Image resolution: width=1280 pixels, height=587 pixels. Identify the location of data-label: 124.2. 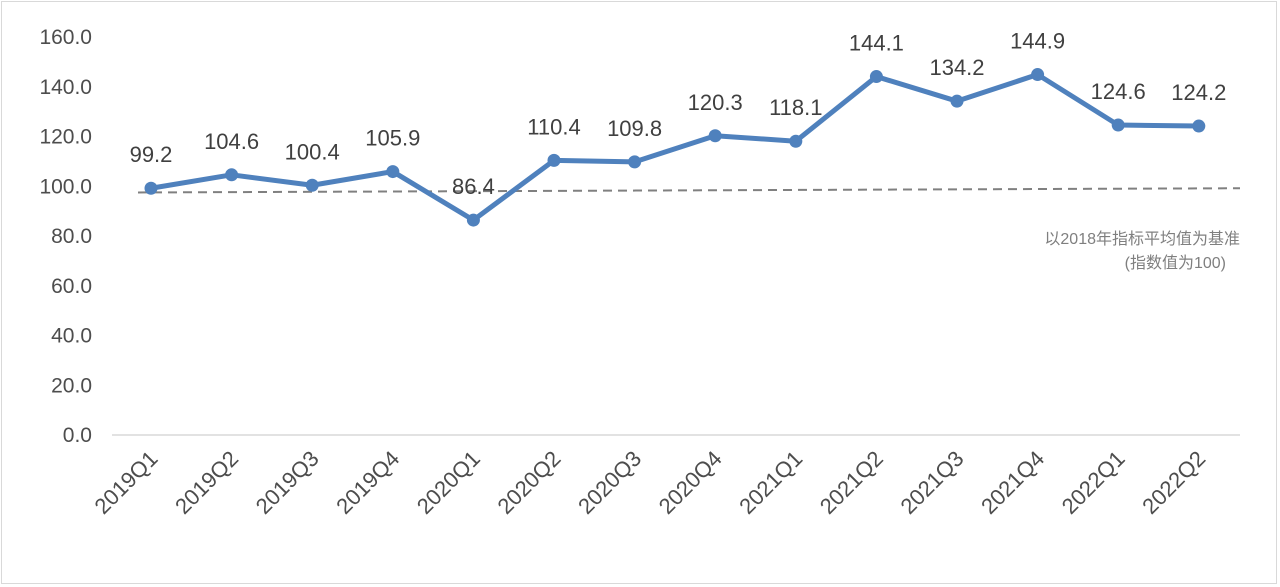
(1198, 92).